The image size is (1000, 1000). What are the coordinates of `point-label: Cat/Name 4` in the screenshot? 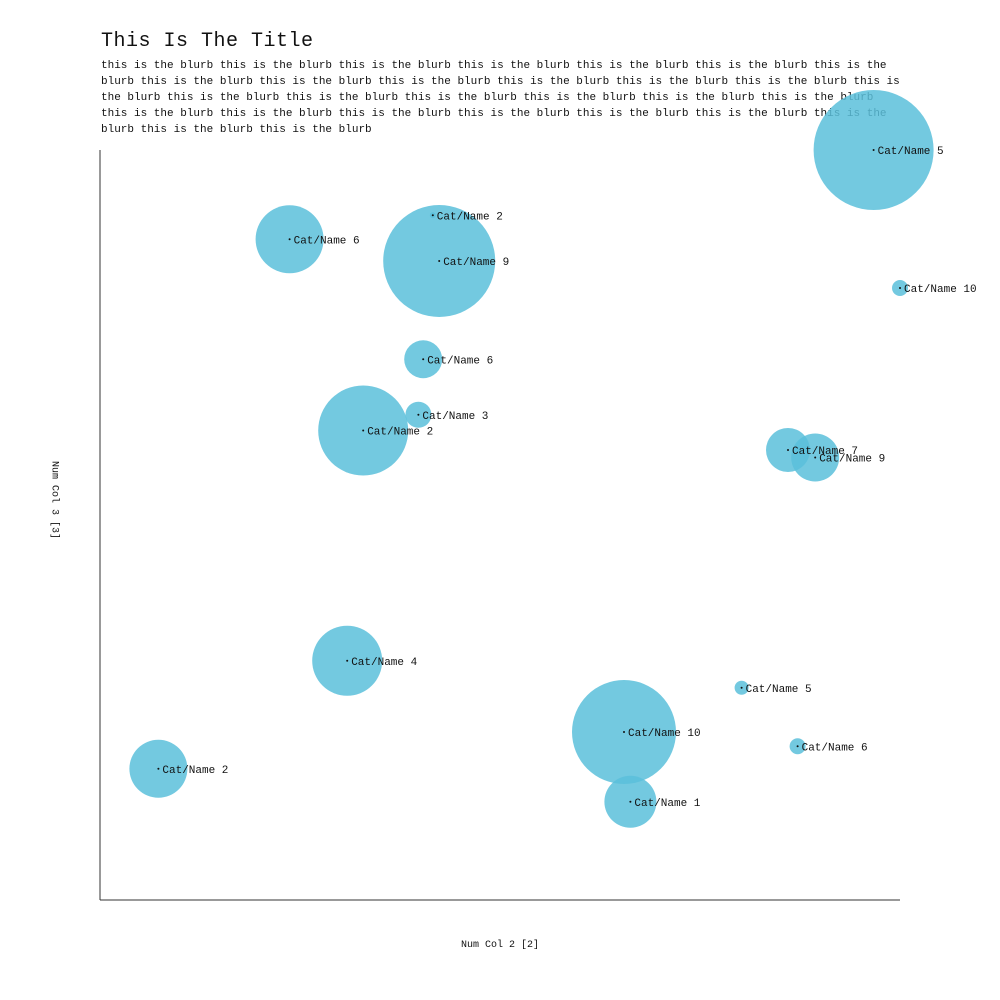 It's located at (384, 663).